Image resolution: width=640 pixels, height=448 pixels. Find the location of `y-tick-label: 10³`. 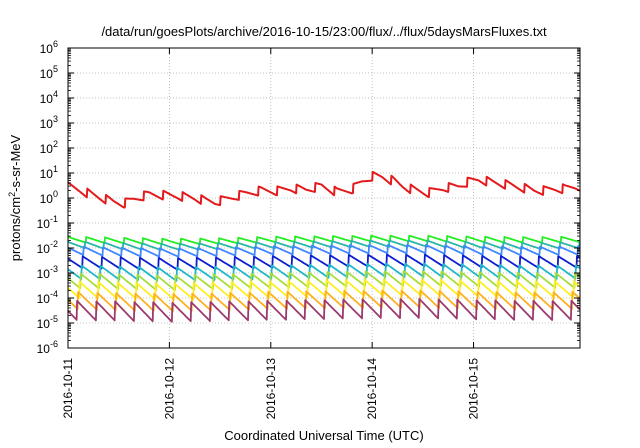

y-tick-label: 10³ is located at coordinates (49, 122).